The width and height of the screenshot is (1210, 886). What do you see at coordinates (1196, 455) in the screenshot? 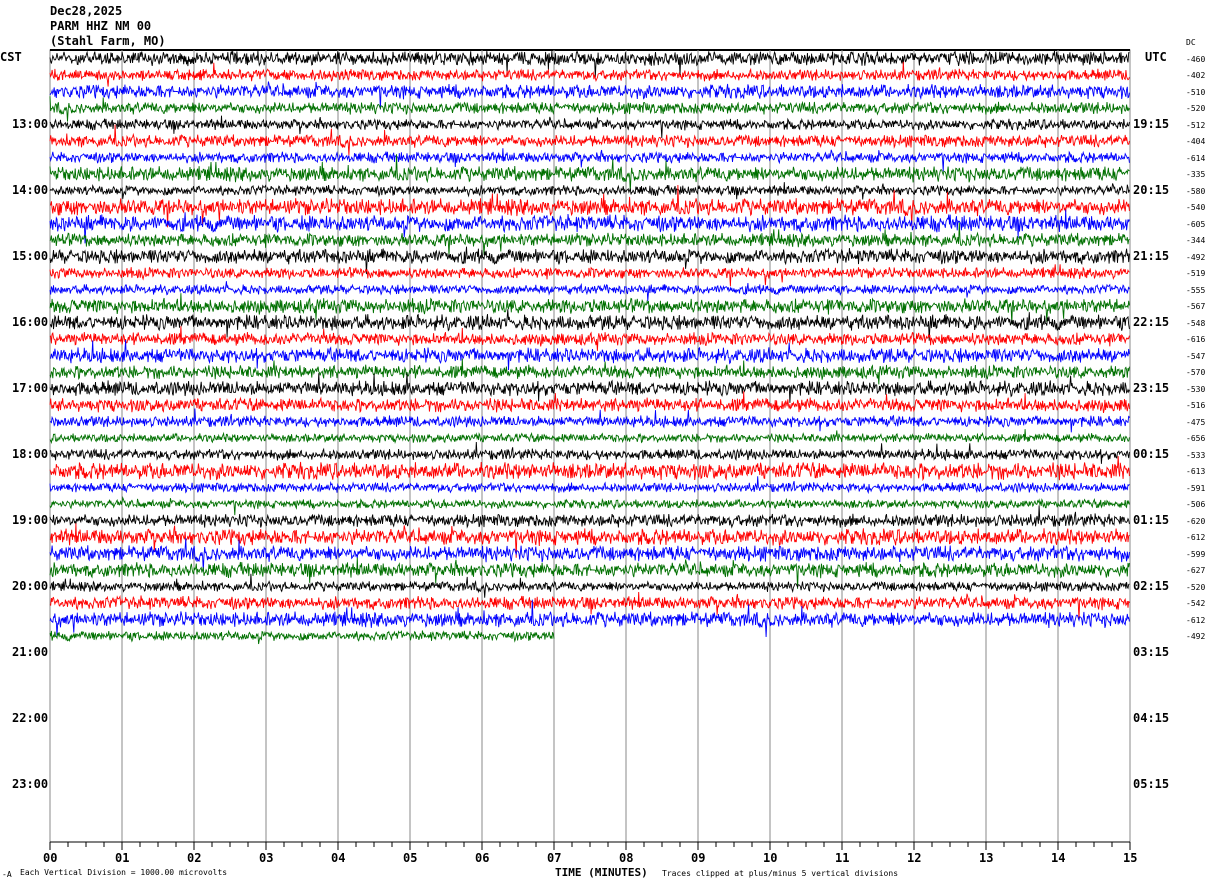
I see `dc-offset-label: -533` at bounding box center [1196, 455].